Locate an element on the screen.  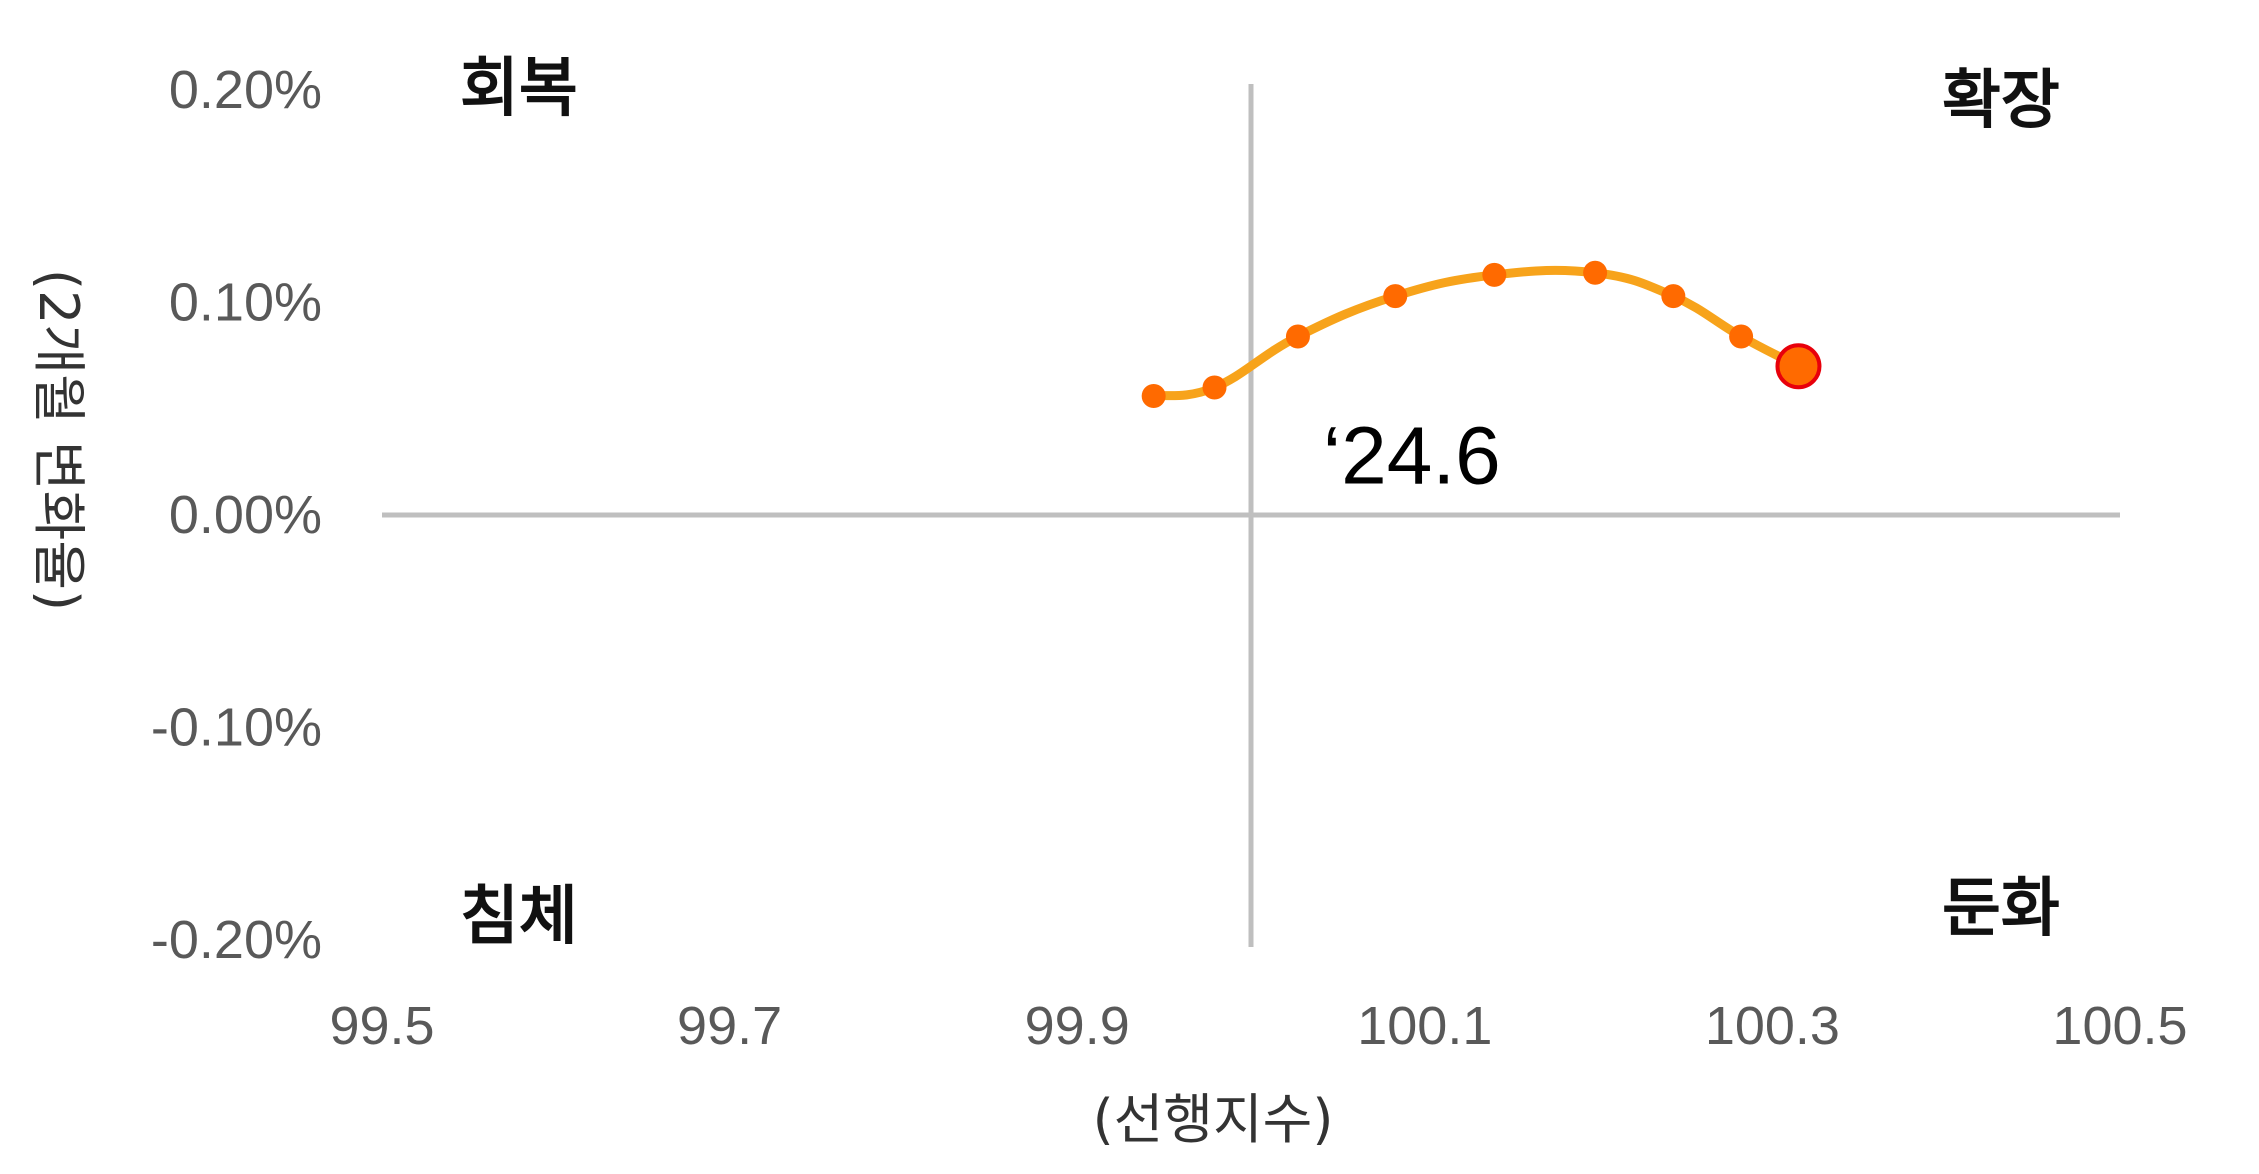
x-tick-label: 100.5 is located at coordinates (2119, 1026).